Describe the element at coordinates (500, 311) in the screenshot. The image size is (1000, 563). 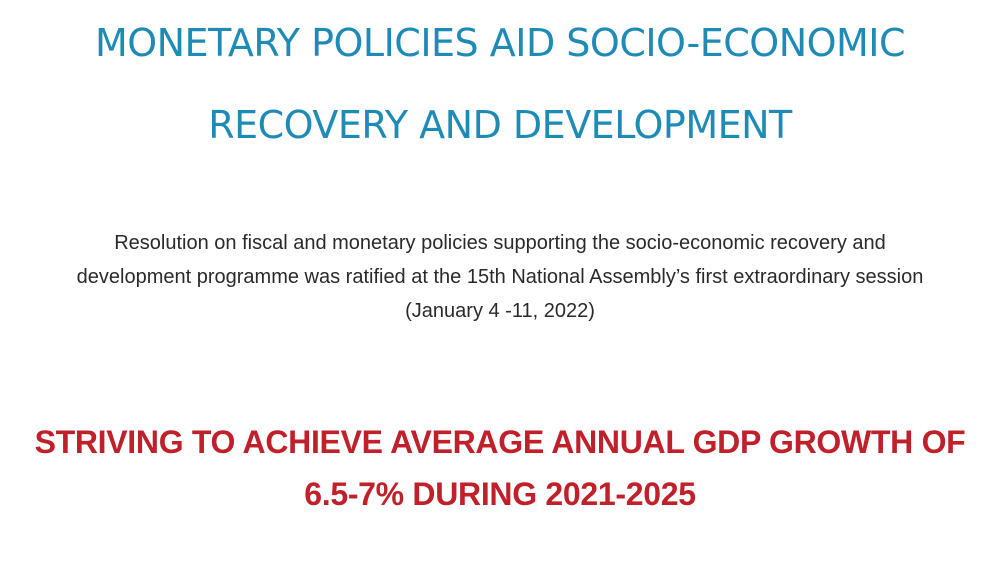
I see `subtitle-date: (January 4 -11, 2022)` at that location.